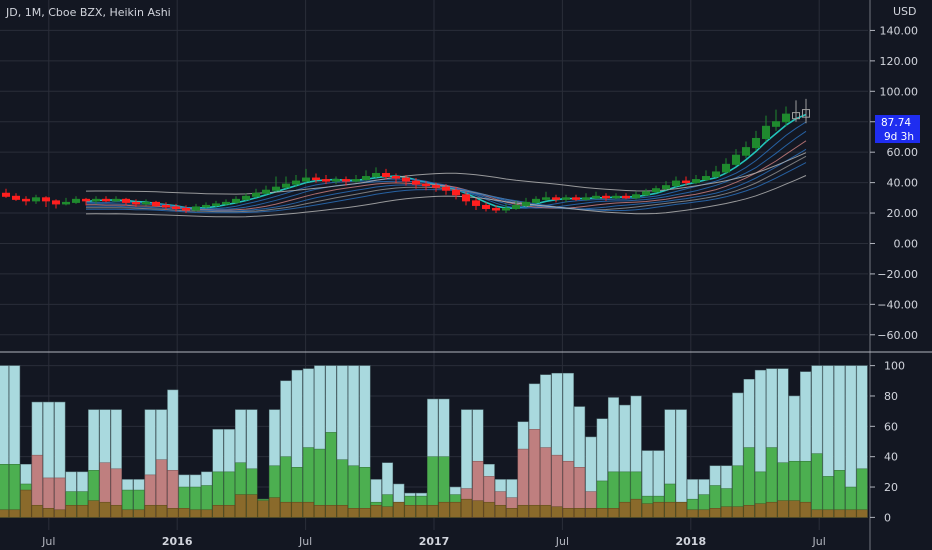 Image resolution: width=932 pixels, height=550 pixels. What do you see at coordinates (534, 473) in the screenshot?
I see `oscillator-bar-red` at bounding box center [534, 473].